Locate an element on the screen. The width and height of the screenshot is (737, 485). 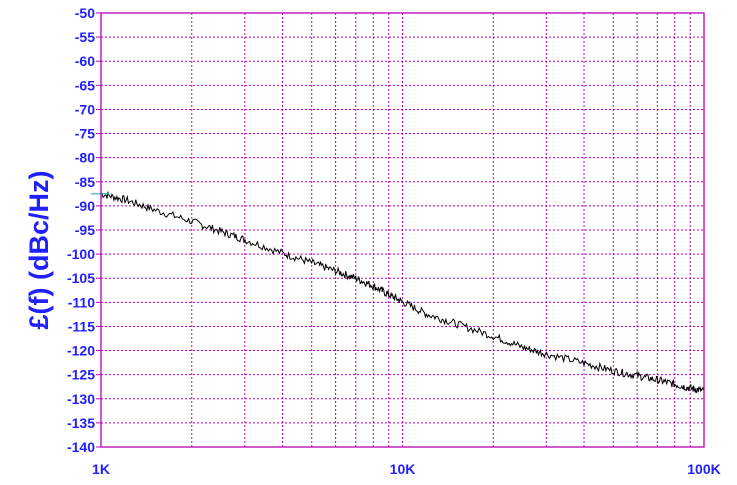
y-axis-label: £(f) (dBc/Hz) is located at coordinates (39, 250).